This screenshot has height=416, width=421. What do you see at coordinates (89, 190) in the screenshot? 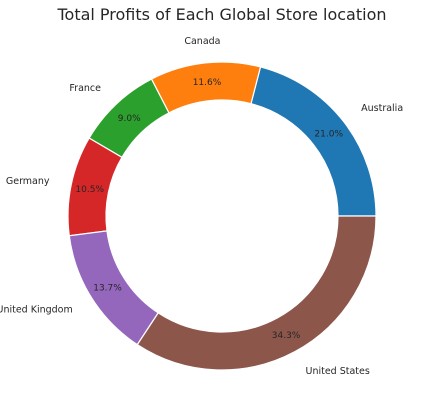
I see `percent-label-germany: 10.5%` at bounding box center [89, 190].